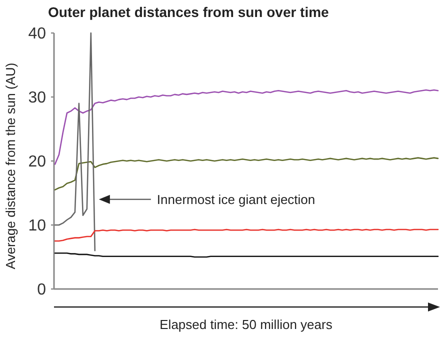 The width and height of the screenshot is (445, 337). Describe the element at coordinates (37, 226) in the screenshot. I see `y-tick-label: 10` at that location.